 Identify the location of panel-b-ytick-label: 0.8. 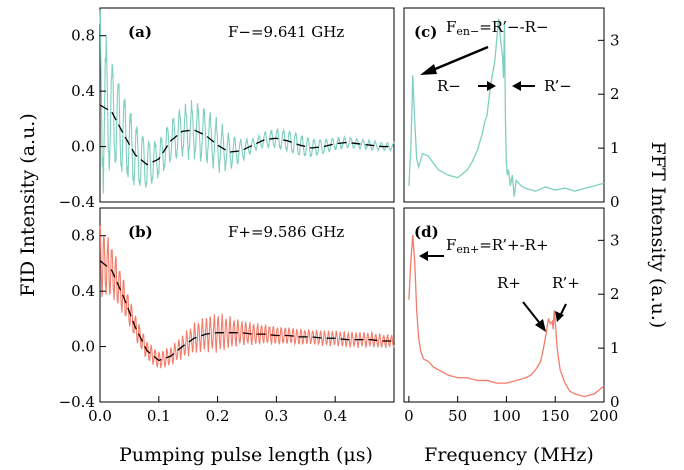
(83, 236).